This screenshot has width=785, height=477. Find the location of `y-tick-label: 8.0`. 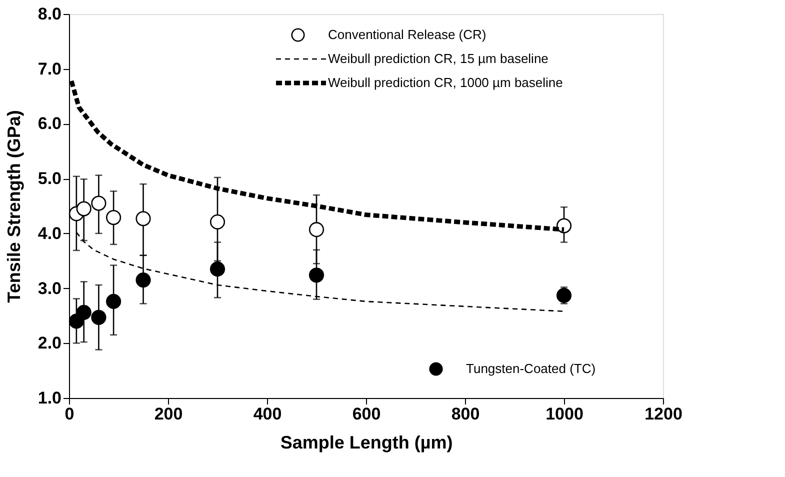

y-tick-label: 8.0 is located at coordinates (50, 14).